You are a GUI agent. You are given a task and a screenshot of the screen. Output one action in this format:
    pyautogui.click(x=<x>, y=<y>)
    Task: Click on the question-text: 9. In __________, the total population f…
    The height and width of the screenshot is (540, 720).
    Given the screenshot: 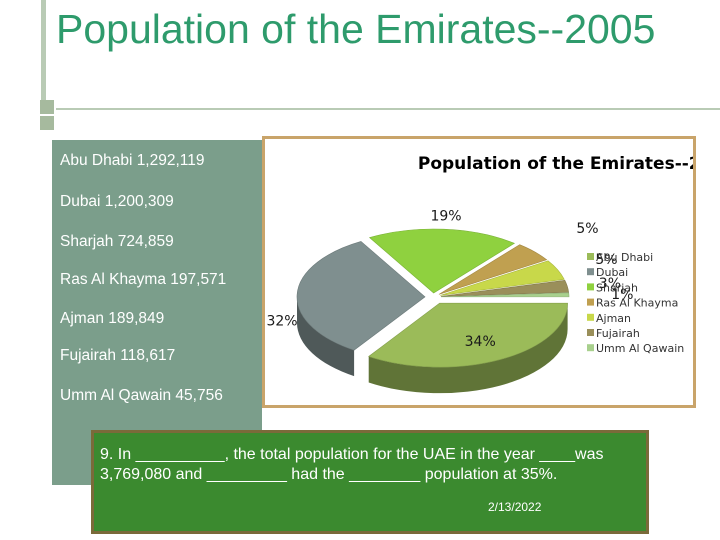 What is the action you would take?
    pyautogui.click(x=352, y=464)
    